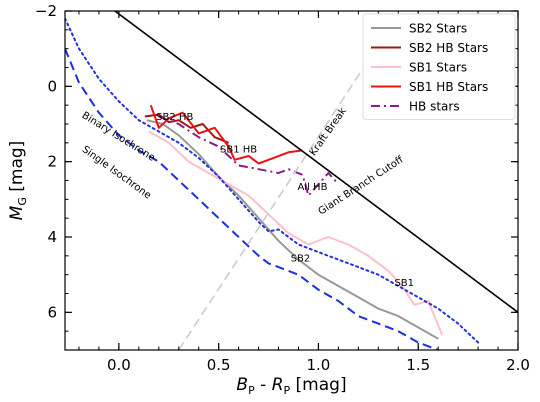 This screenshot has width=540, height=402. Describe the element at coordinates (52, 86) in the screenshot. I see `y-tick-label: 0` at that location.